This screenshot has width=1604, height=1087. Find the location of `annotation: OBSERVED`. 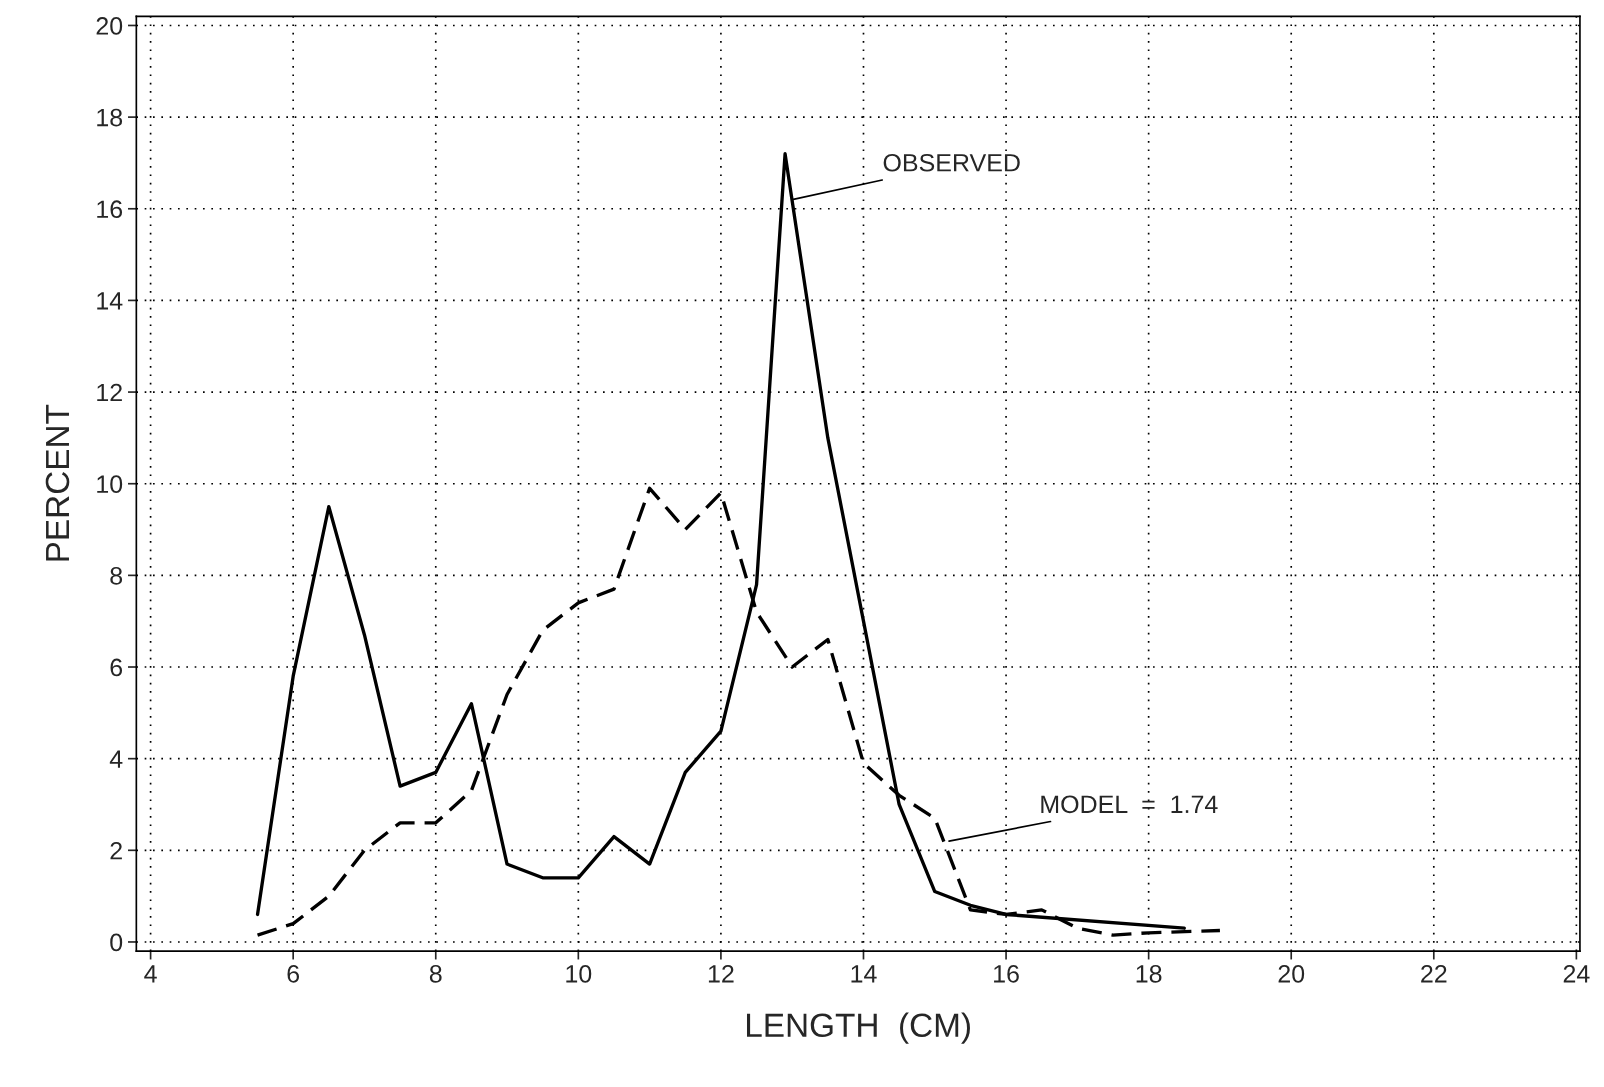

annotation: OBSERVED is located at coordinates (951, 162).